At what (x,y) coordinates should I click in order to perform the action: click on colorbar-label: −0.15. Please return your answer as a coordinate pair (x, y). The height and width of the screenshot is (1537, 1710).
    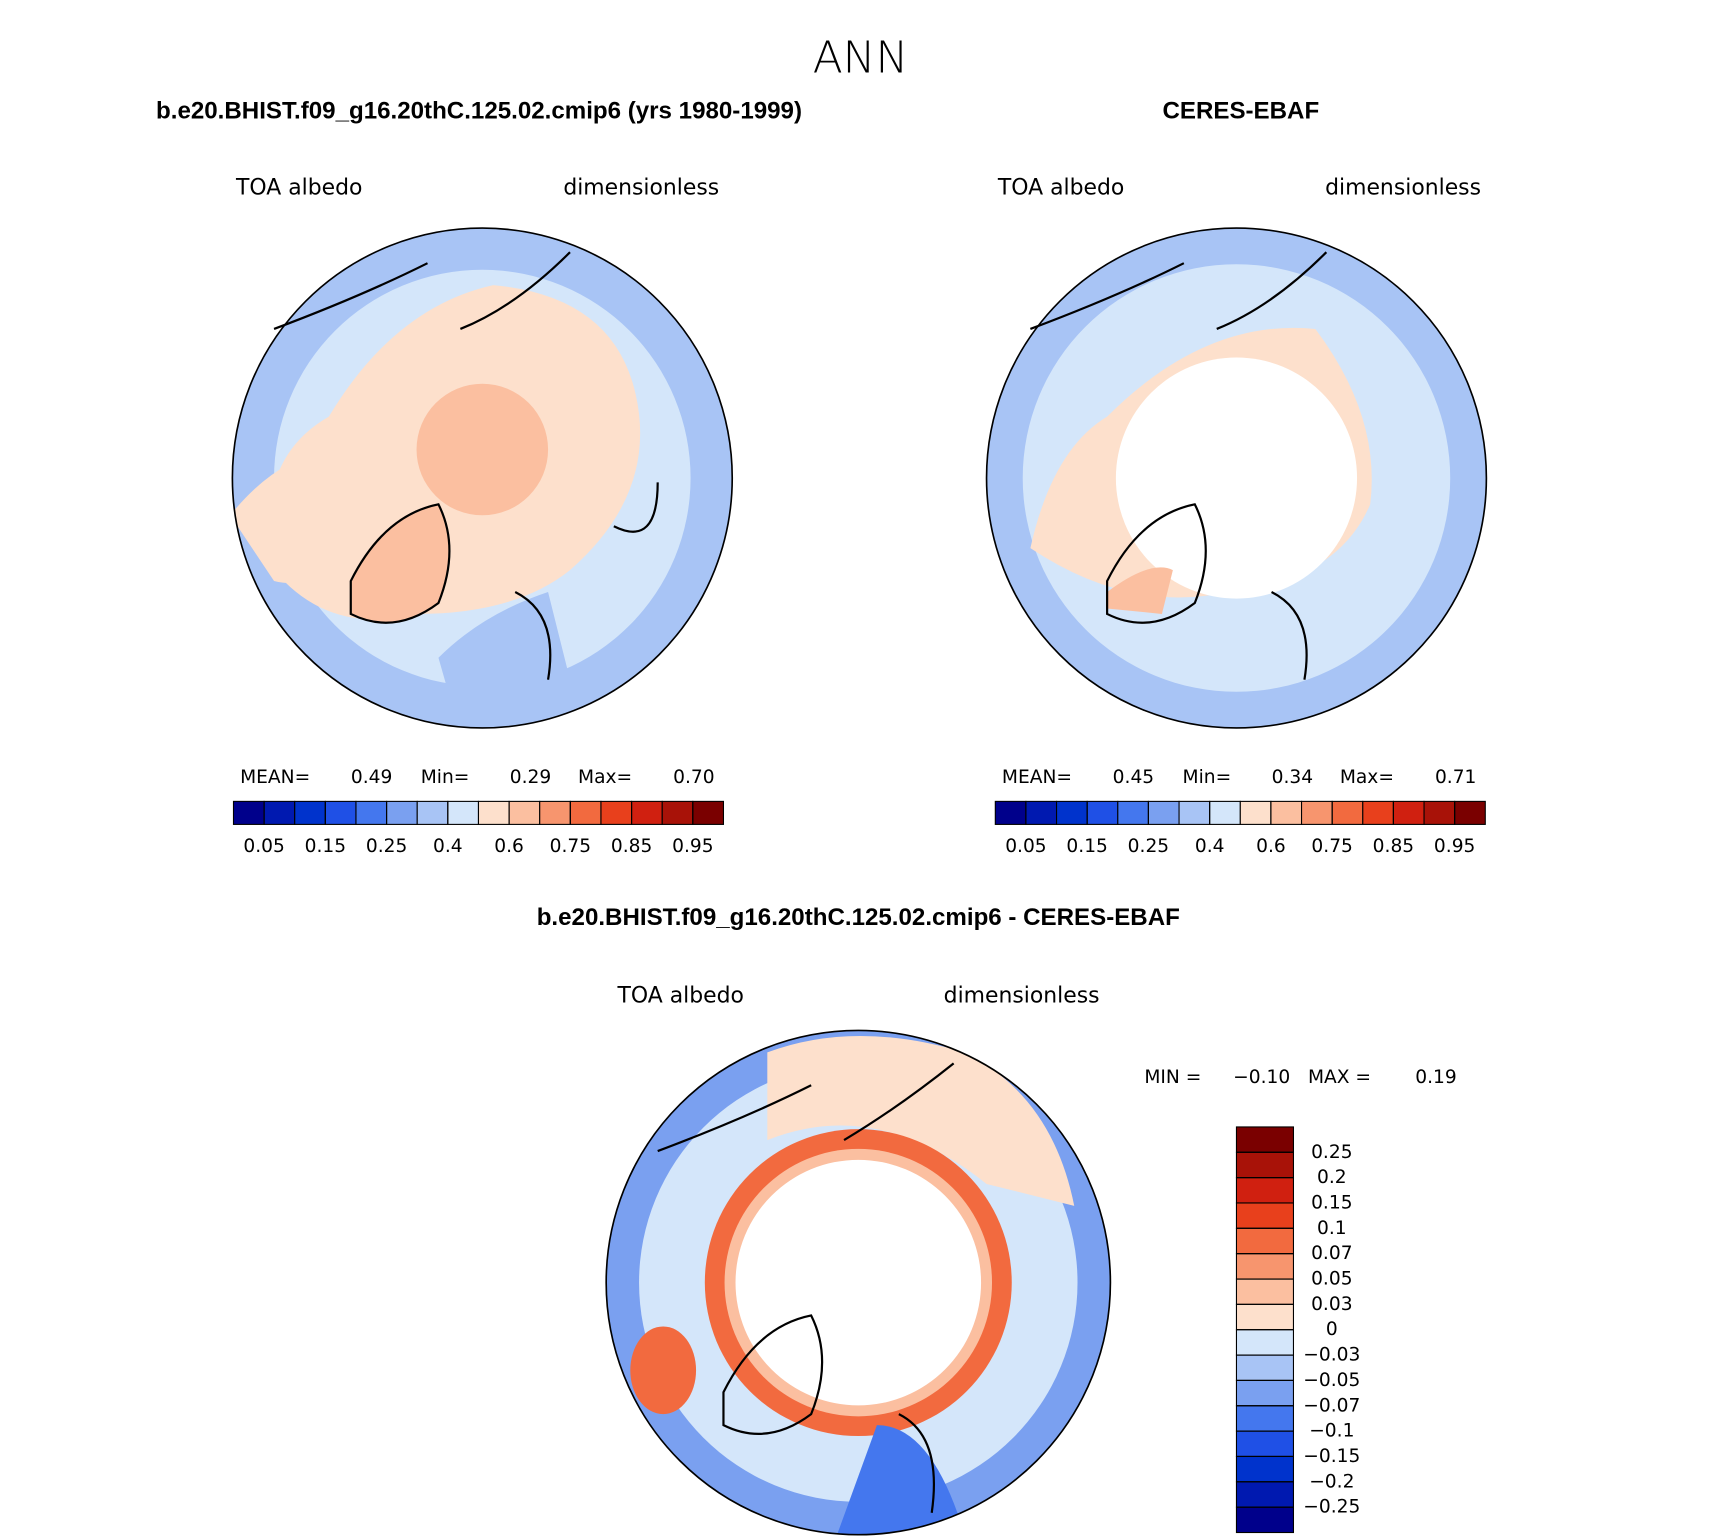
    Looking at the image, I should click on (1331, 1456).